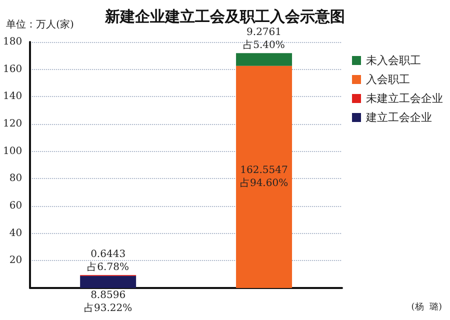  Describe the element at coordinates (108, 302) in the screenshot. I see `data-label: 8.8596 占93.22%` at that location.